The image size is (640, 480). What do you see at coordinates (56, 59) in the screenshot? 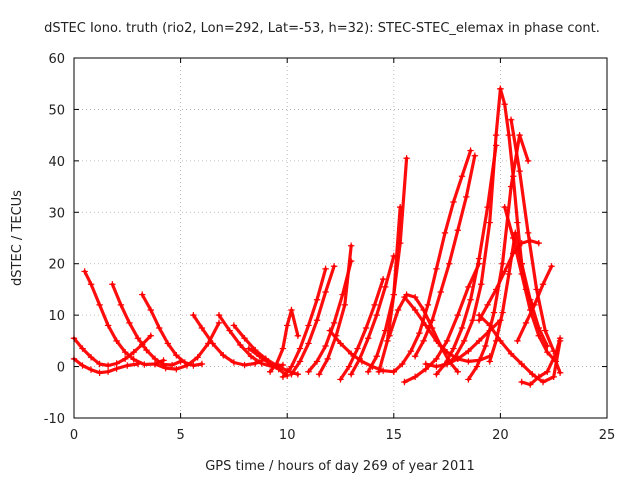
I see `y-tick-label: 60` at bounding box center [56, 59].